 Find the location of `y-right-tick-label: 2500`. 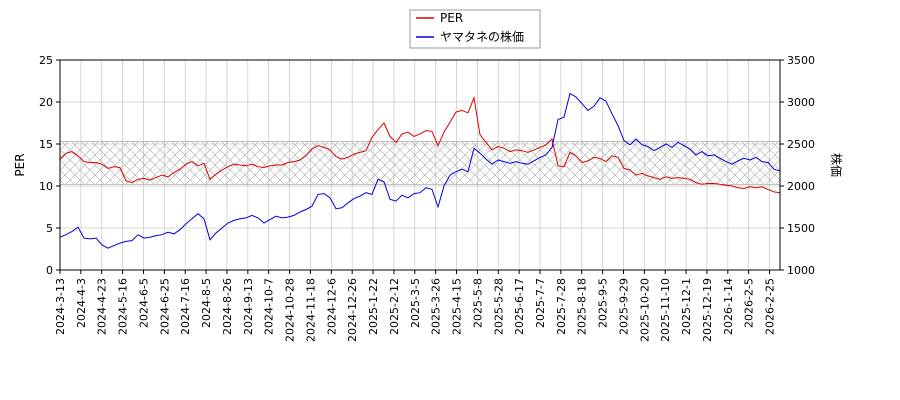

y-right-tick-label: 2500 is located at coordinates (801, 144).